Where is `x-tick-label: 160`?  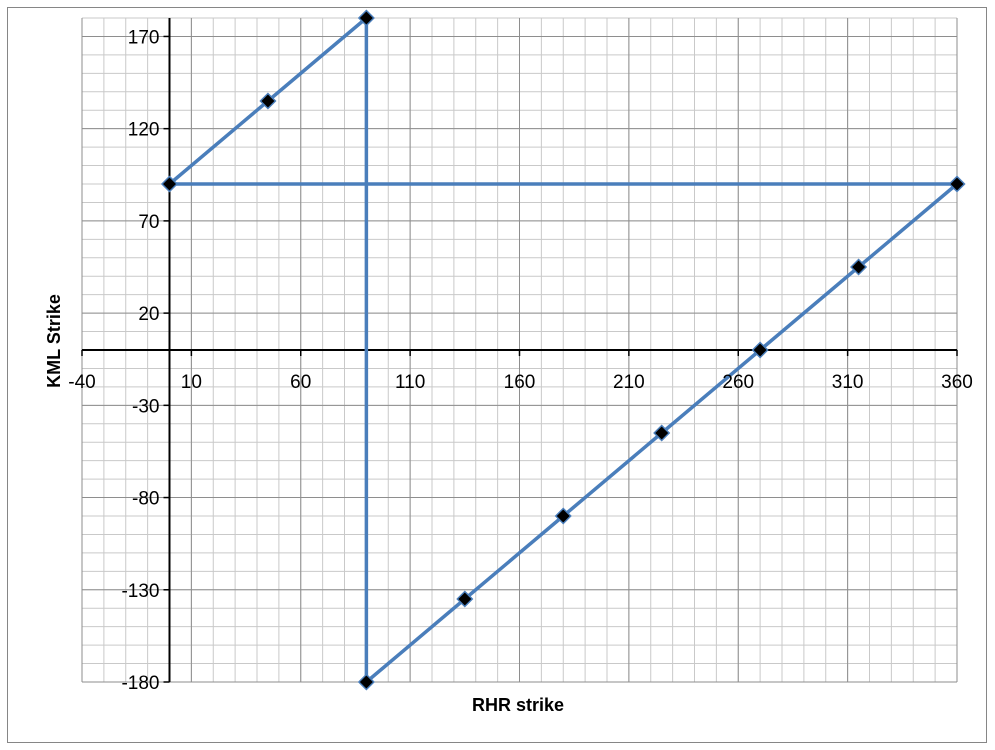 x-tick-label: 160 is located at coordinates (520, 382).